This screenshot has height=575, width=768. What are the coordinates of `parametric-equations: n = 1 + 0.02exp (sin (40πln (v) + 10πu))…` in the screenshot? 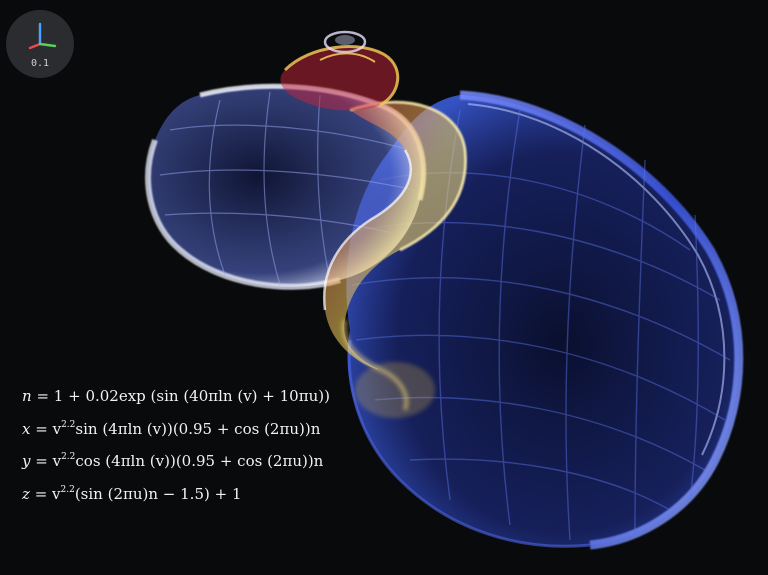 It's located at (176, 445).